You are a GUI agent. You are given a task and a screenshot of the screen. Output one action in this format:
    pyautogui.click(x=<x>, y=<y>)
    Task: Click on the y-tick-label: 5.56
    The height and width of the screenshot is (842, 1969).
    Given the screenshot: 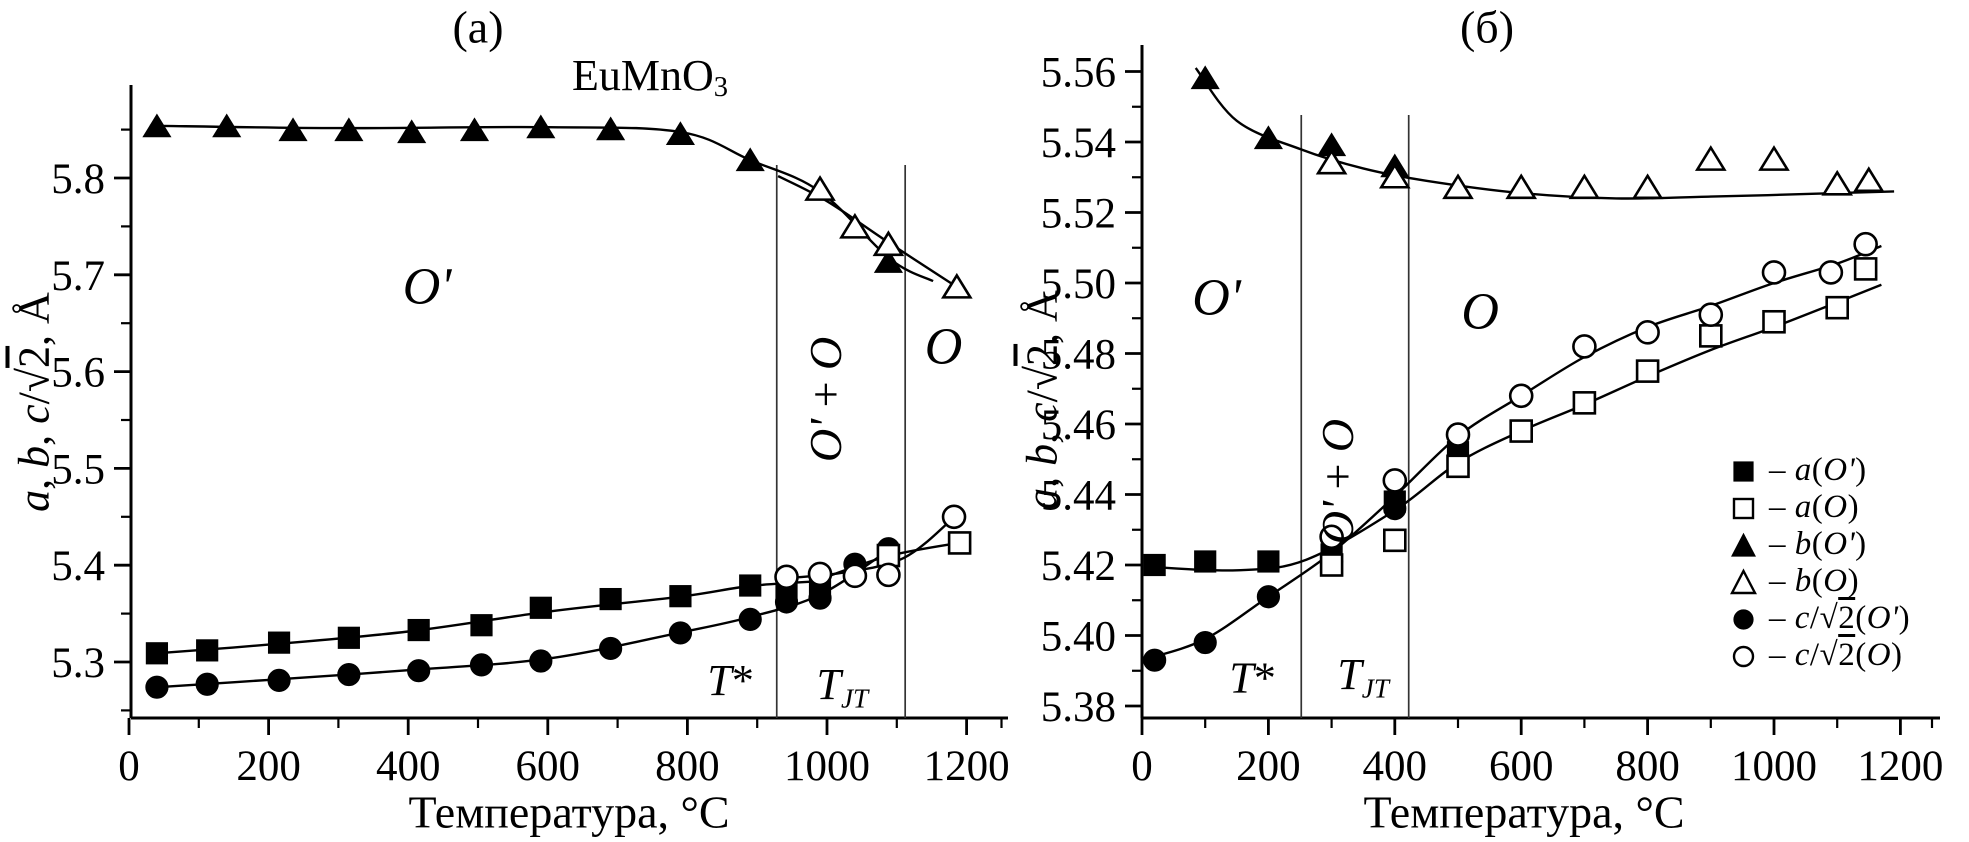 What is the action you would take?
    pyautogui.click(x=1078, y=73)
    